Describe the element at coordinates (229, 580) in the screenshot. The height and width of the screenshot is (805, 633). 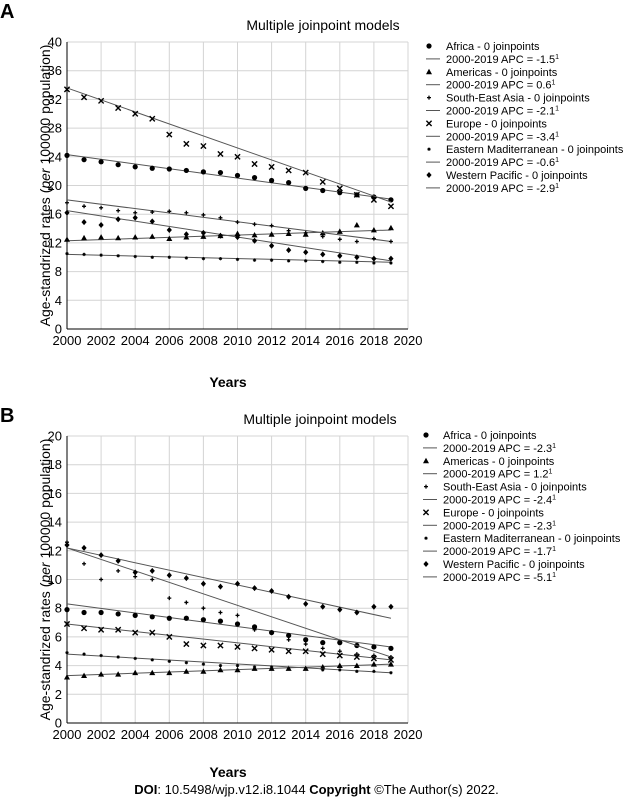
I see `series-diamond` at that location.